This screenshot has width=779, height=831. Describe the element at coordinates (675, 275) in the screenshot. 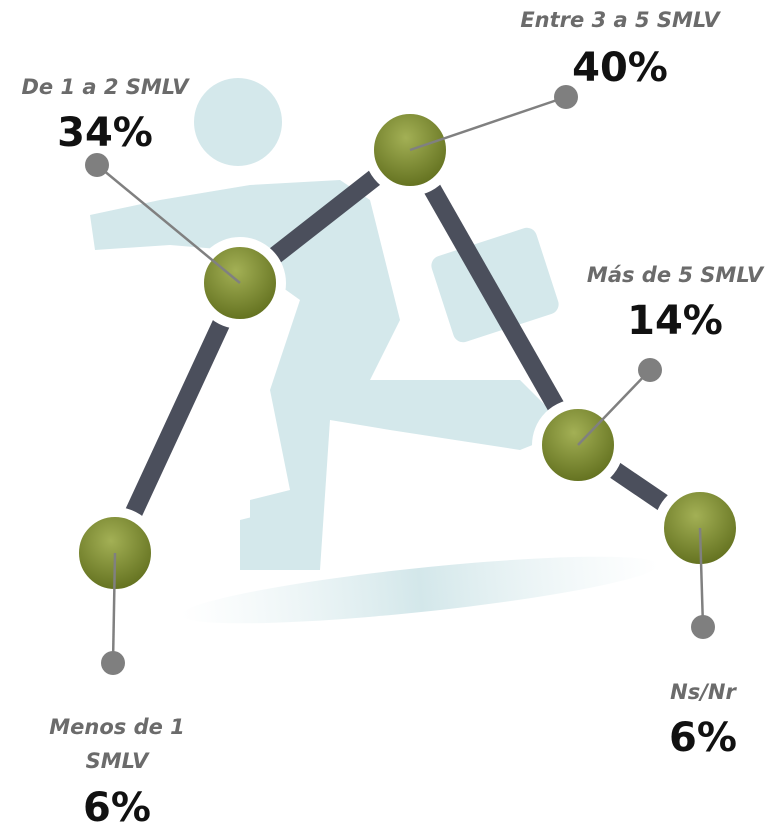

I see `node-label: Más de 5 SMLV` at that location.